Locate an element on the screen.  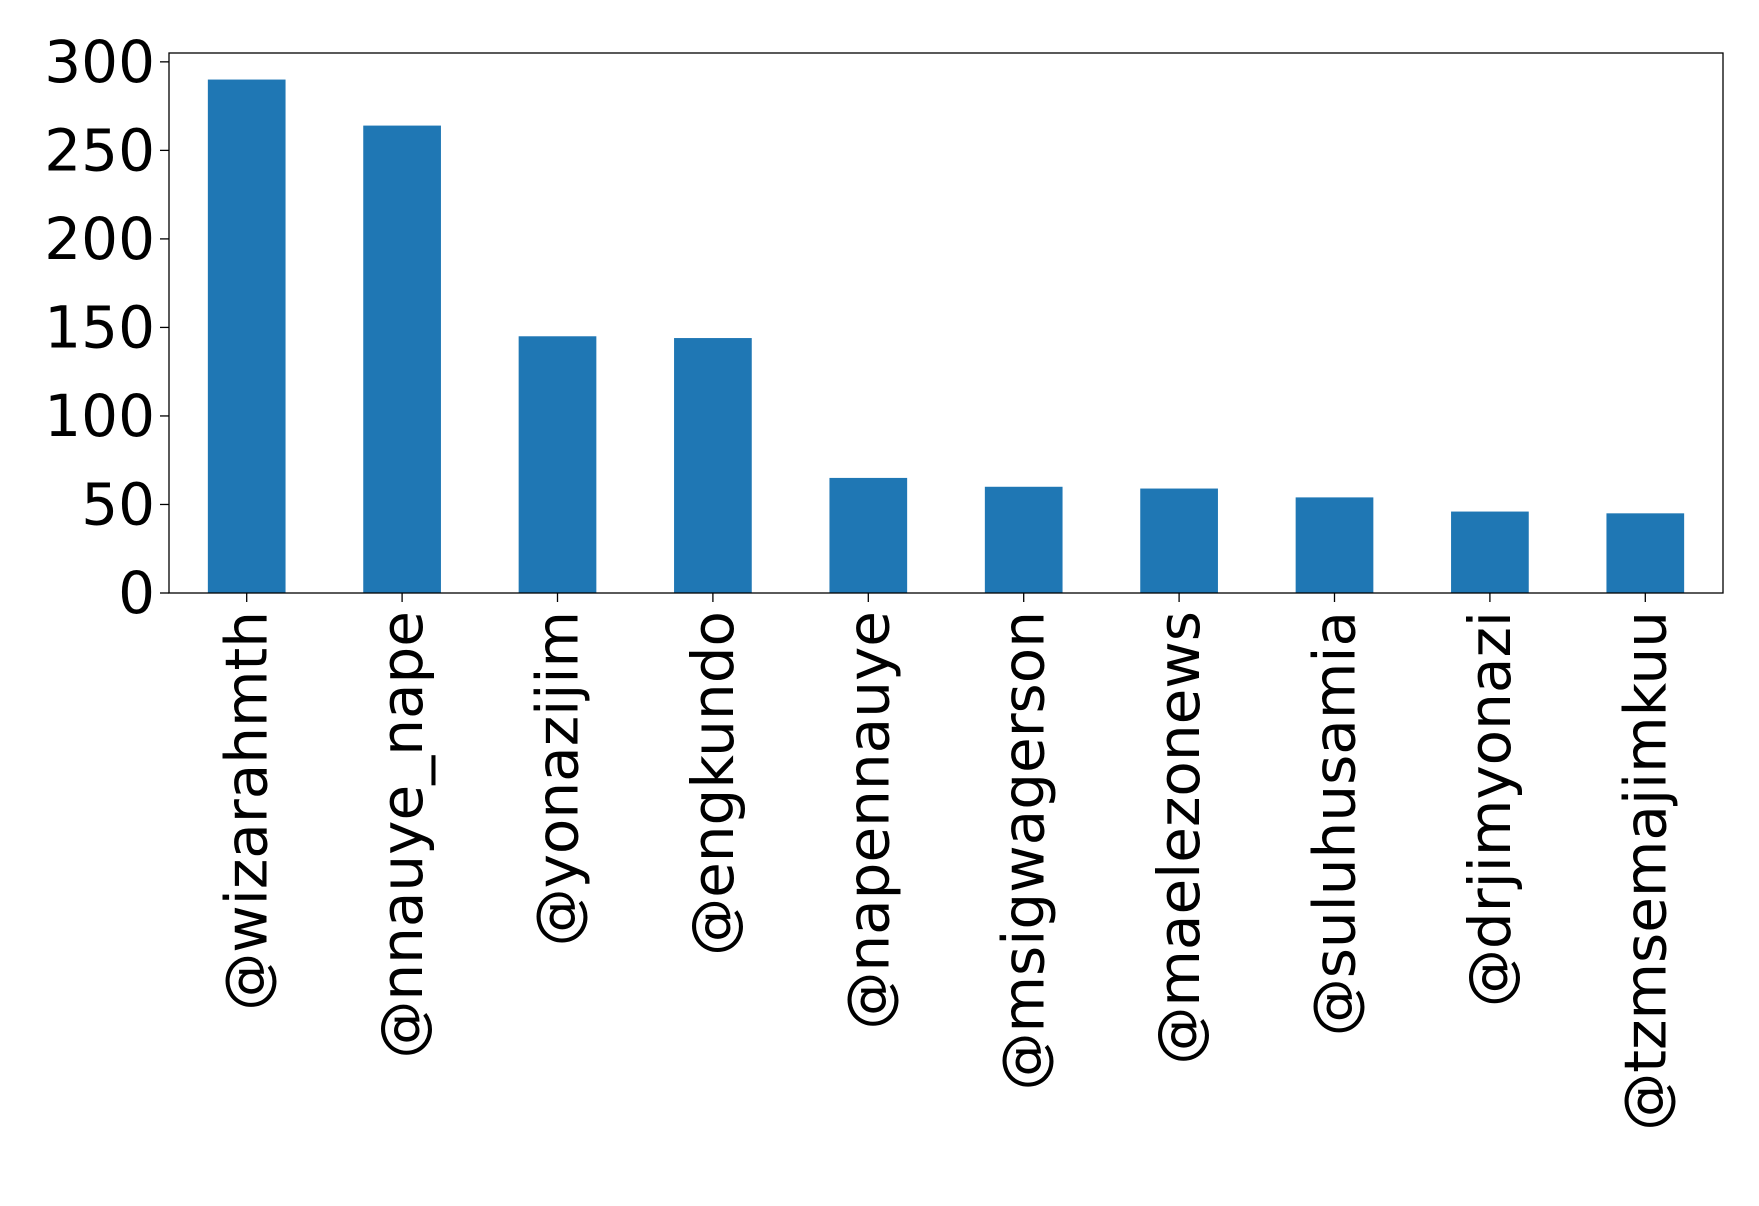
y-tick-label: 250 is located at coordinates (99, 150).